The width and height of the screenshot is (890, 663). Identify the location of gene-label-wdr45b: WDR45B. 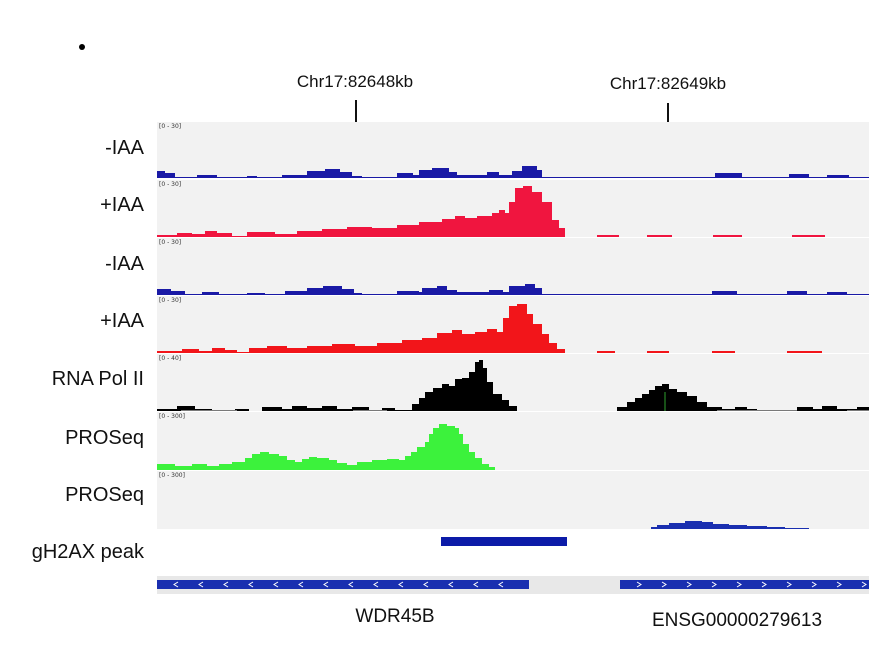
(395, 616).